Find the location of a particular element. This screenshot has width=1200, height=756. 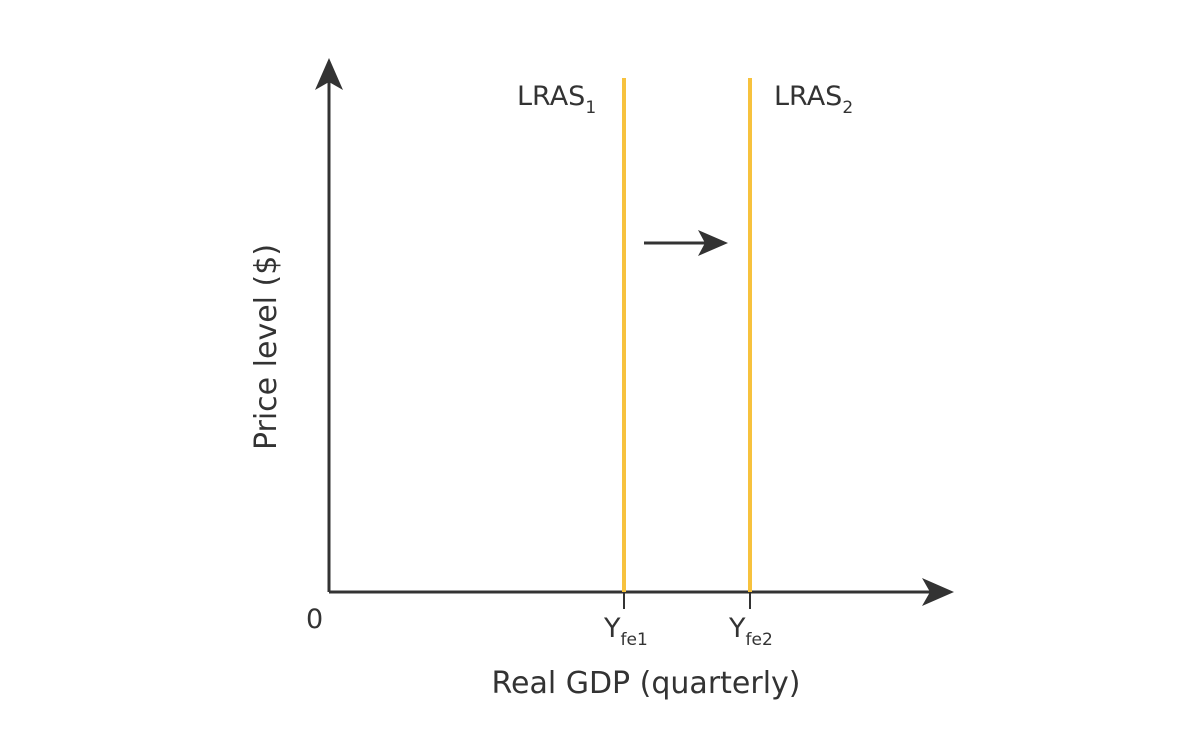

x-axis-title: Real GDP (quarterly) is located at coordinates (645, 683).